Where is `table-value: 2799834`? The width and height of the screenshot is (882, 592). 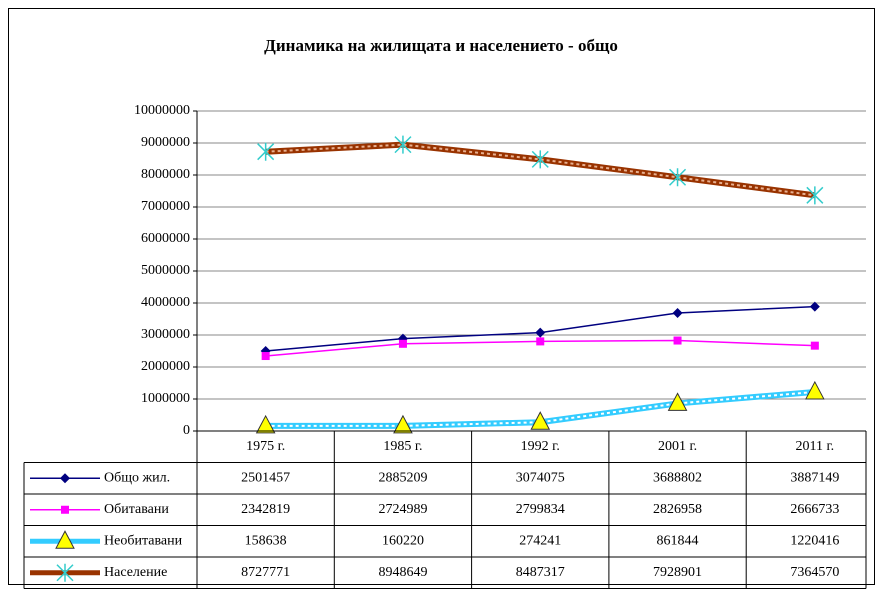 table-value: 2799834 is located at coordinates (540, 509).